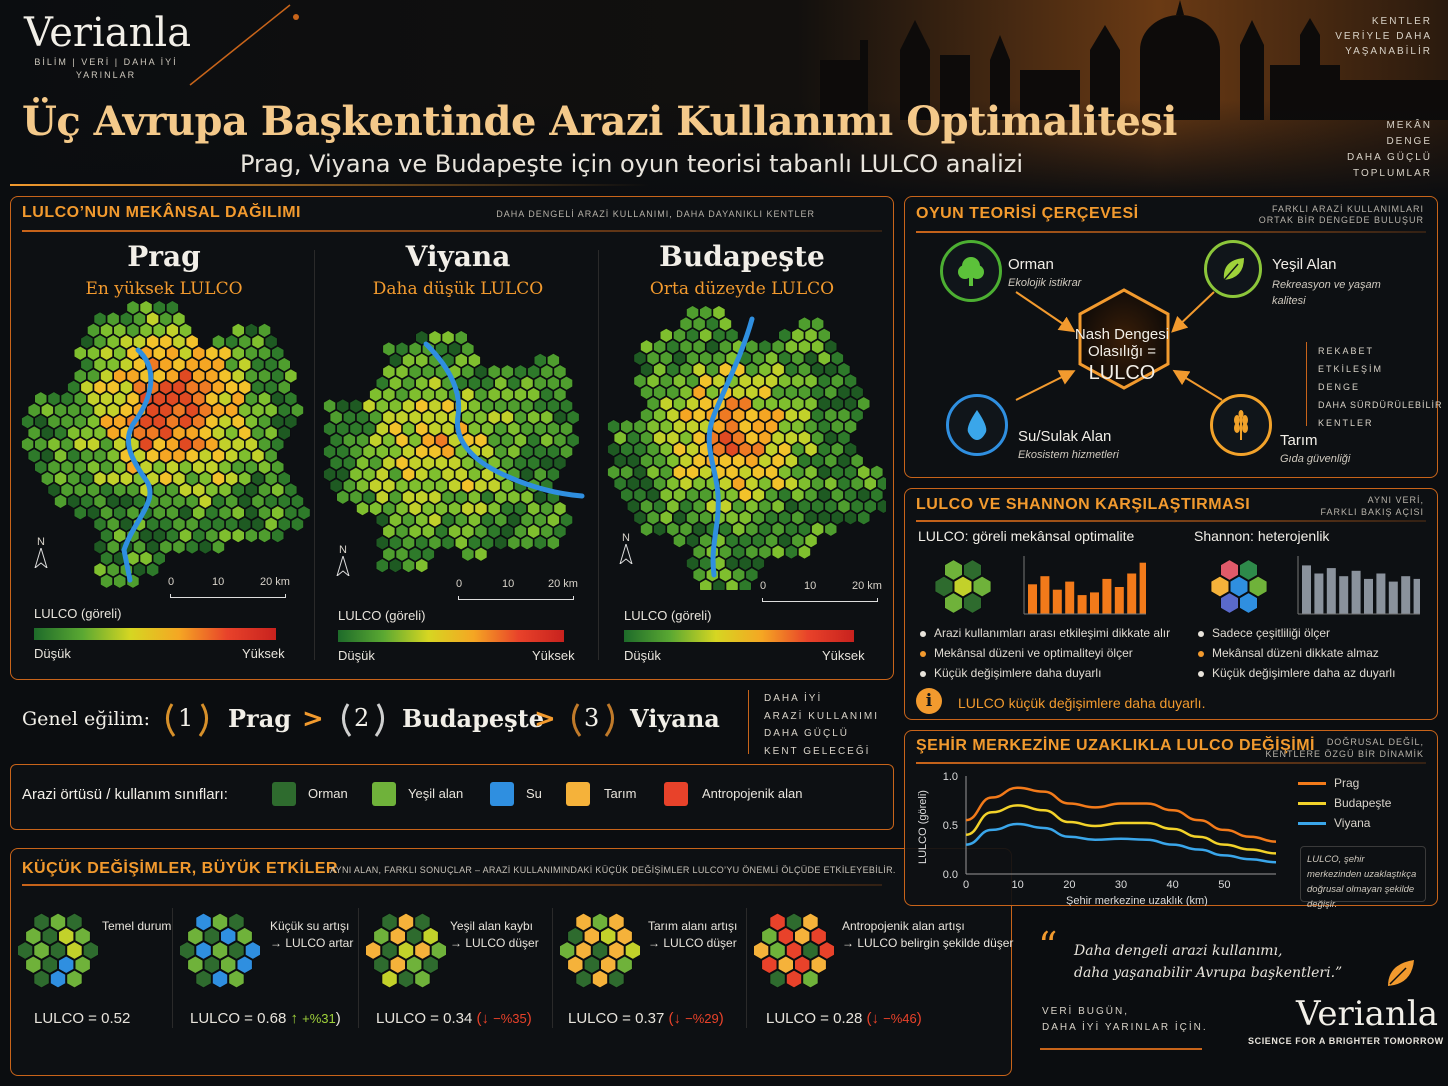  What do you see at coordinates (754, 794) in the screenshot?
I see `class-antropojenik: Antropojenik alan` at bounding box center [754, 794].